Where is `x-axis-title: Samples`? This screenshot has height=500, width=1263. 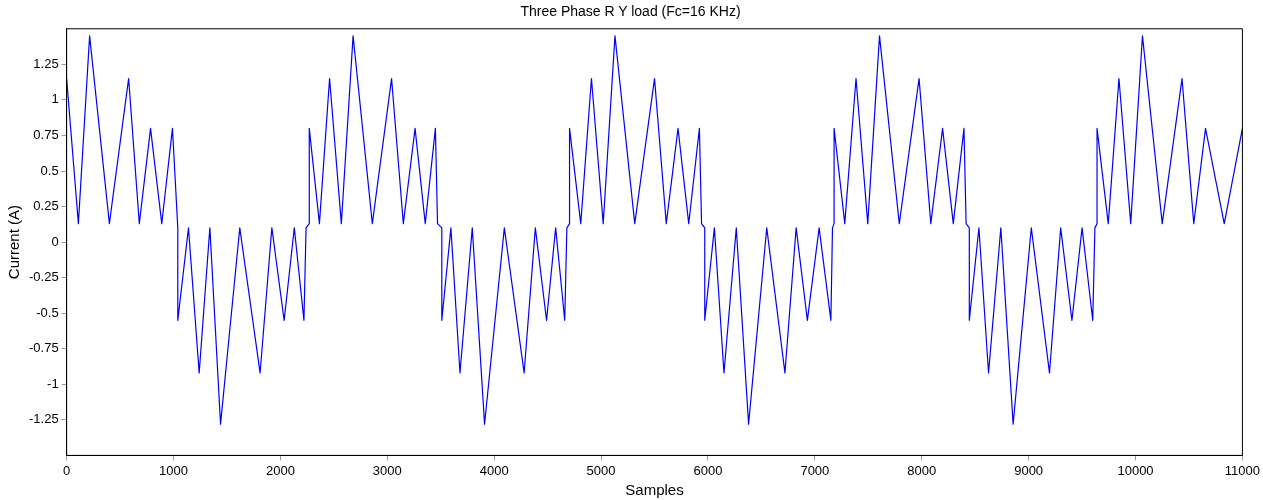 x-axis-title: Samples is located at coordinates (654, 490).